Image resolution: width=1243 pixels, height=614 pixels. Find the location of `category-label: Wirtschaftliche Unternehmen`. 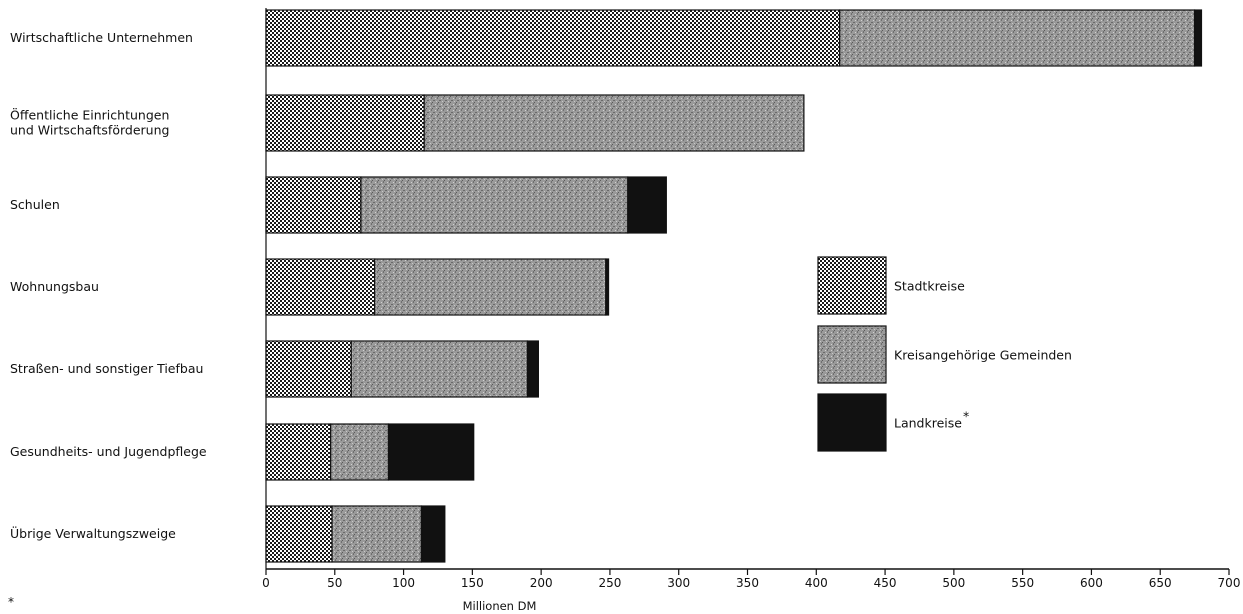

category-label: Wirtschaftliche Unternehmen is located at coordinates (101, 37).